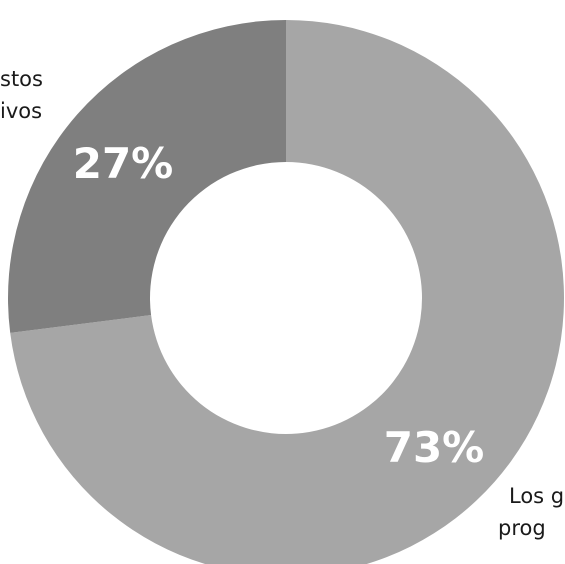  What do you see at coordinates (21, 79) in the screenshot?
I see `slice-category-label-27-line1: stos` at bounding box center [21, 79].